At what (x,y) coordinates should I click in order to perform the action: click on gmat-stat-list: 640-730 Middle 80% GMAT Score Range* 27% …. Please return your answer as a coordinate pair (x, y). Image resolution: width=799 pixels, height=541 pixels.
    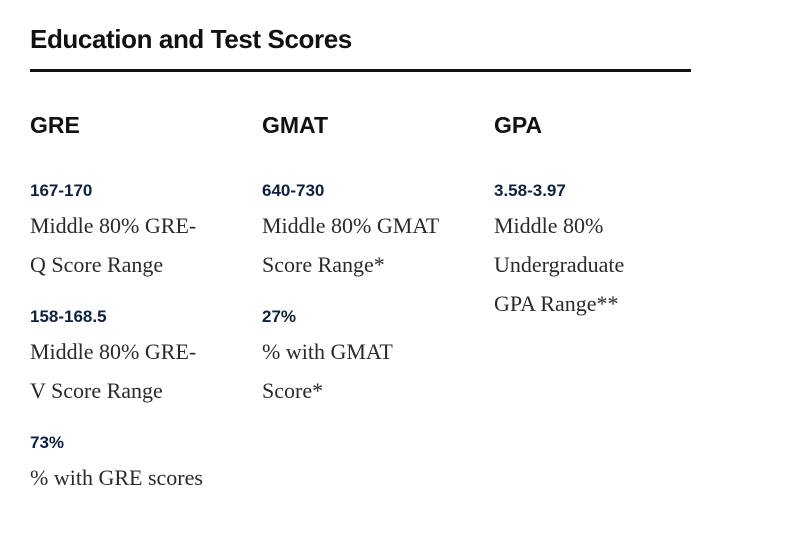
    Looking at the image, I should click on (369, 302).